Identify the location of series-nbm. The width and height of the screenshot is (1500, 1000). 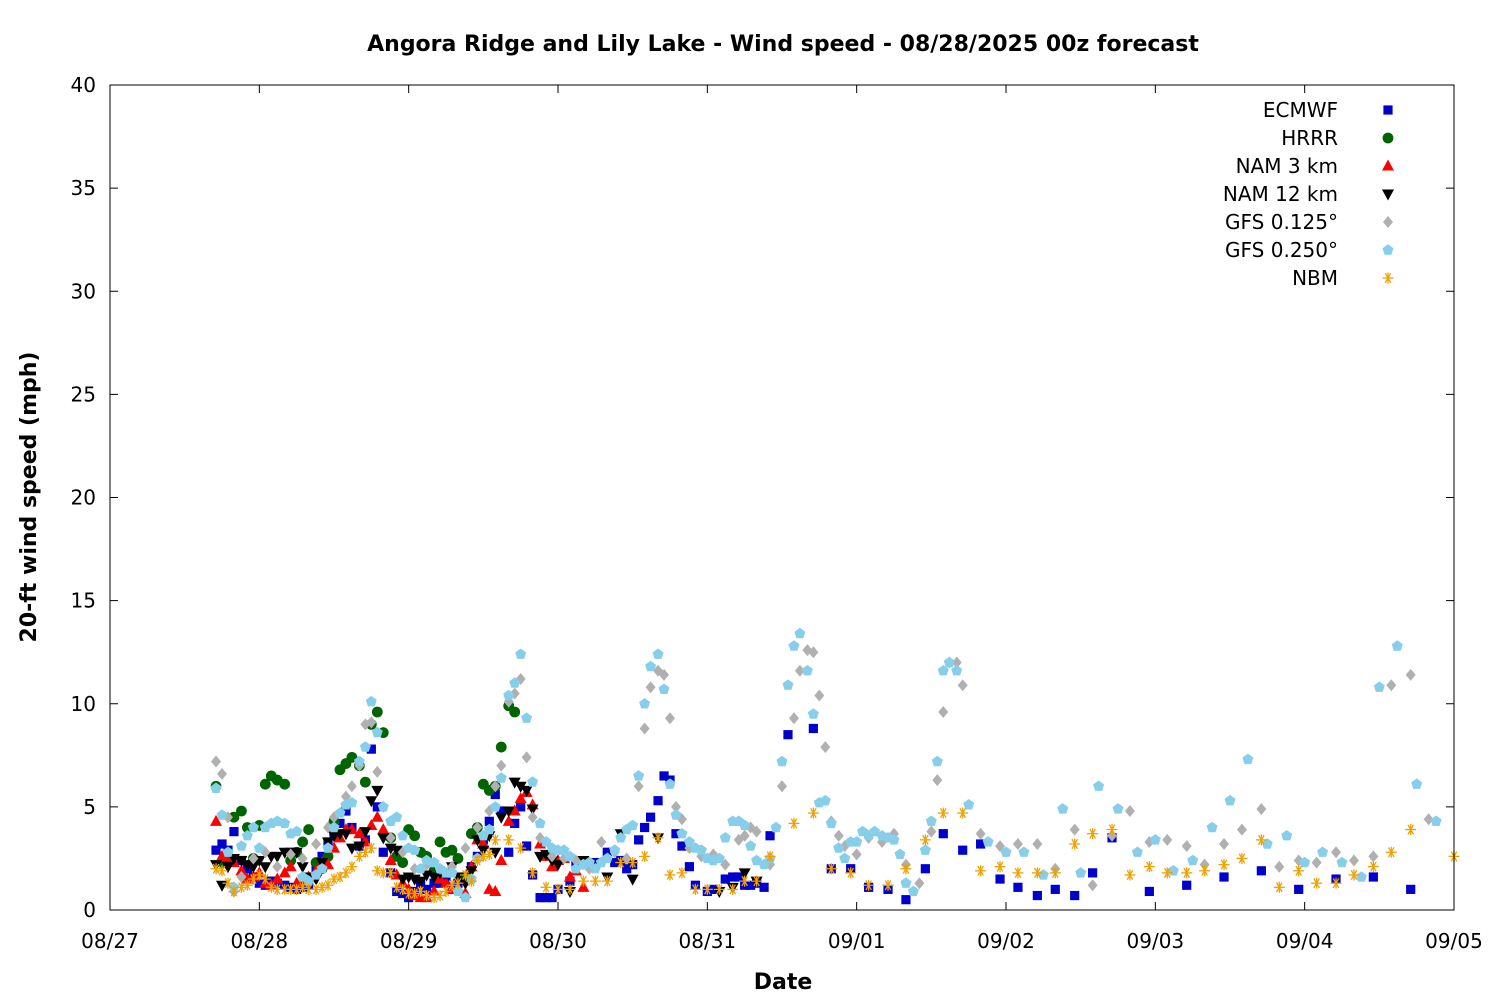
(835, 855).